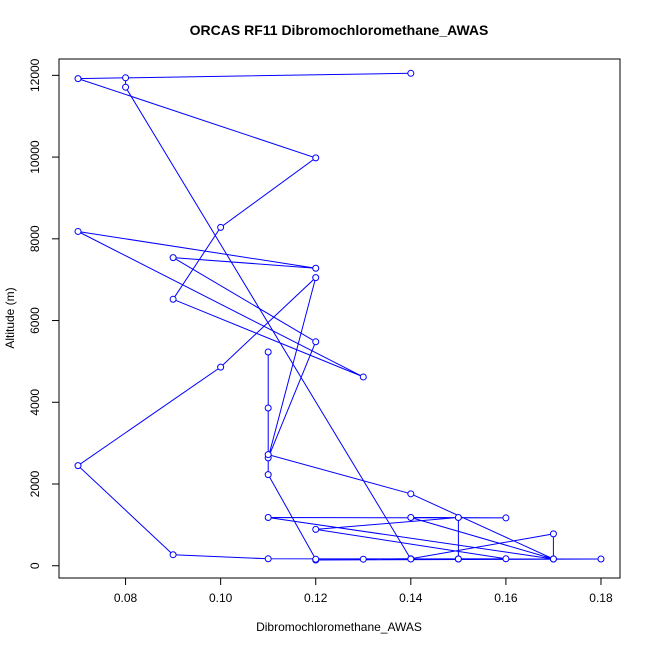 Image resolution: width=650 pixels, height=650 pixels. I want to click on y-tick-label: 6000, so click(35, 320).